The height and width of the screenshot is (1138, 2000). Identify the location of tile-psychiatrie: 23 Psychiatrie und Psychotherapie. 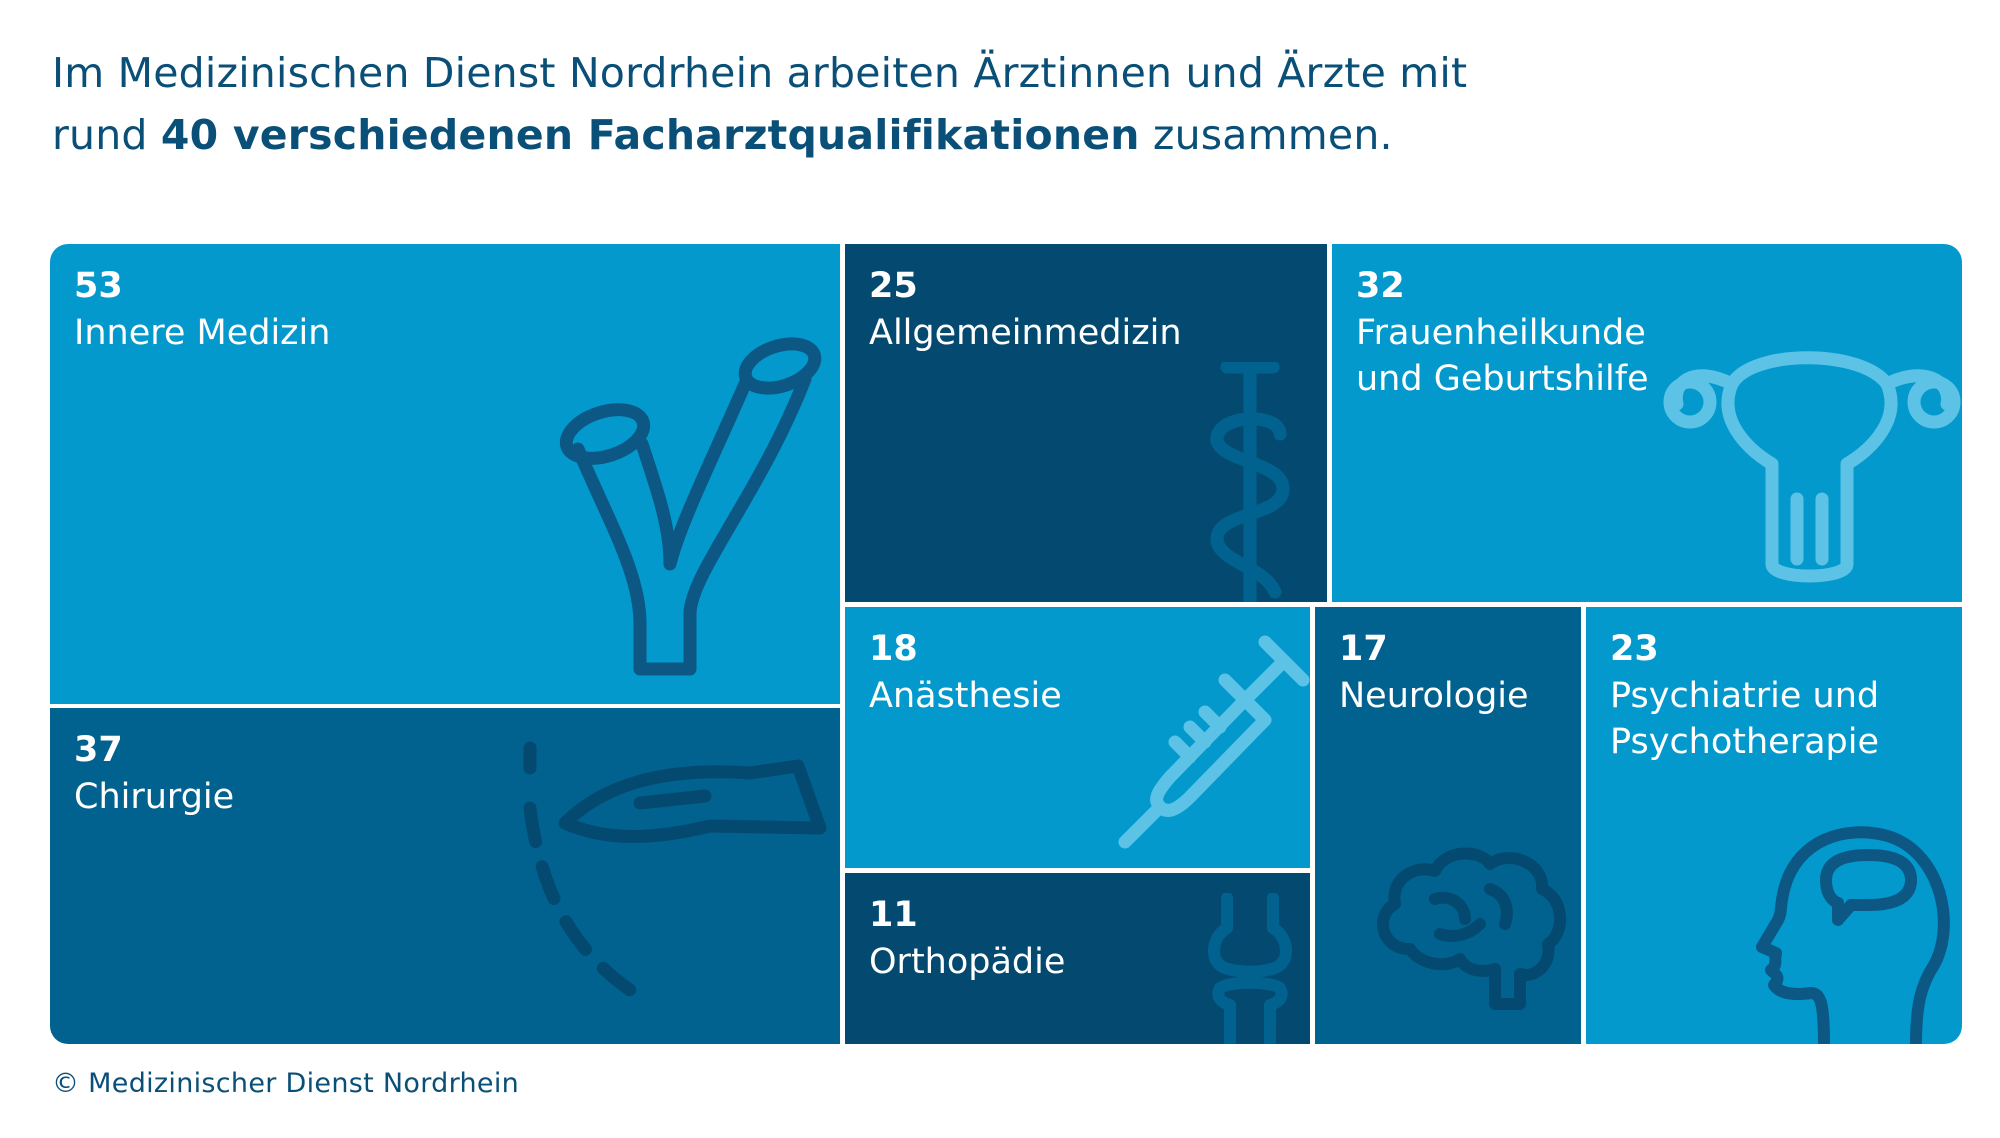
(1774, 825).